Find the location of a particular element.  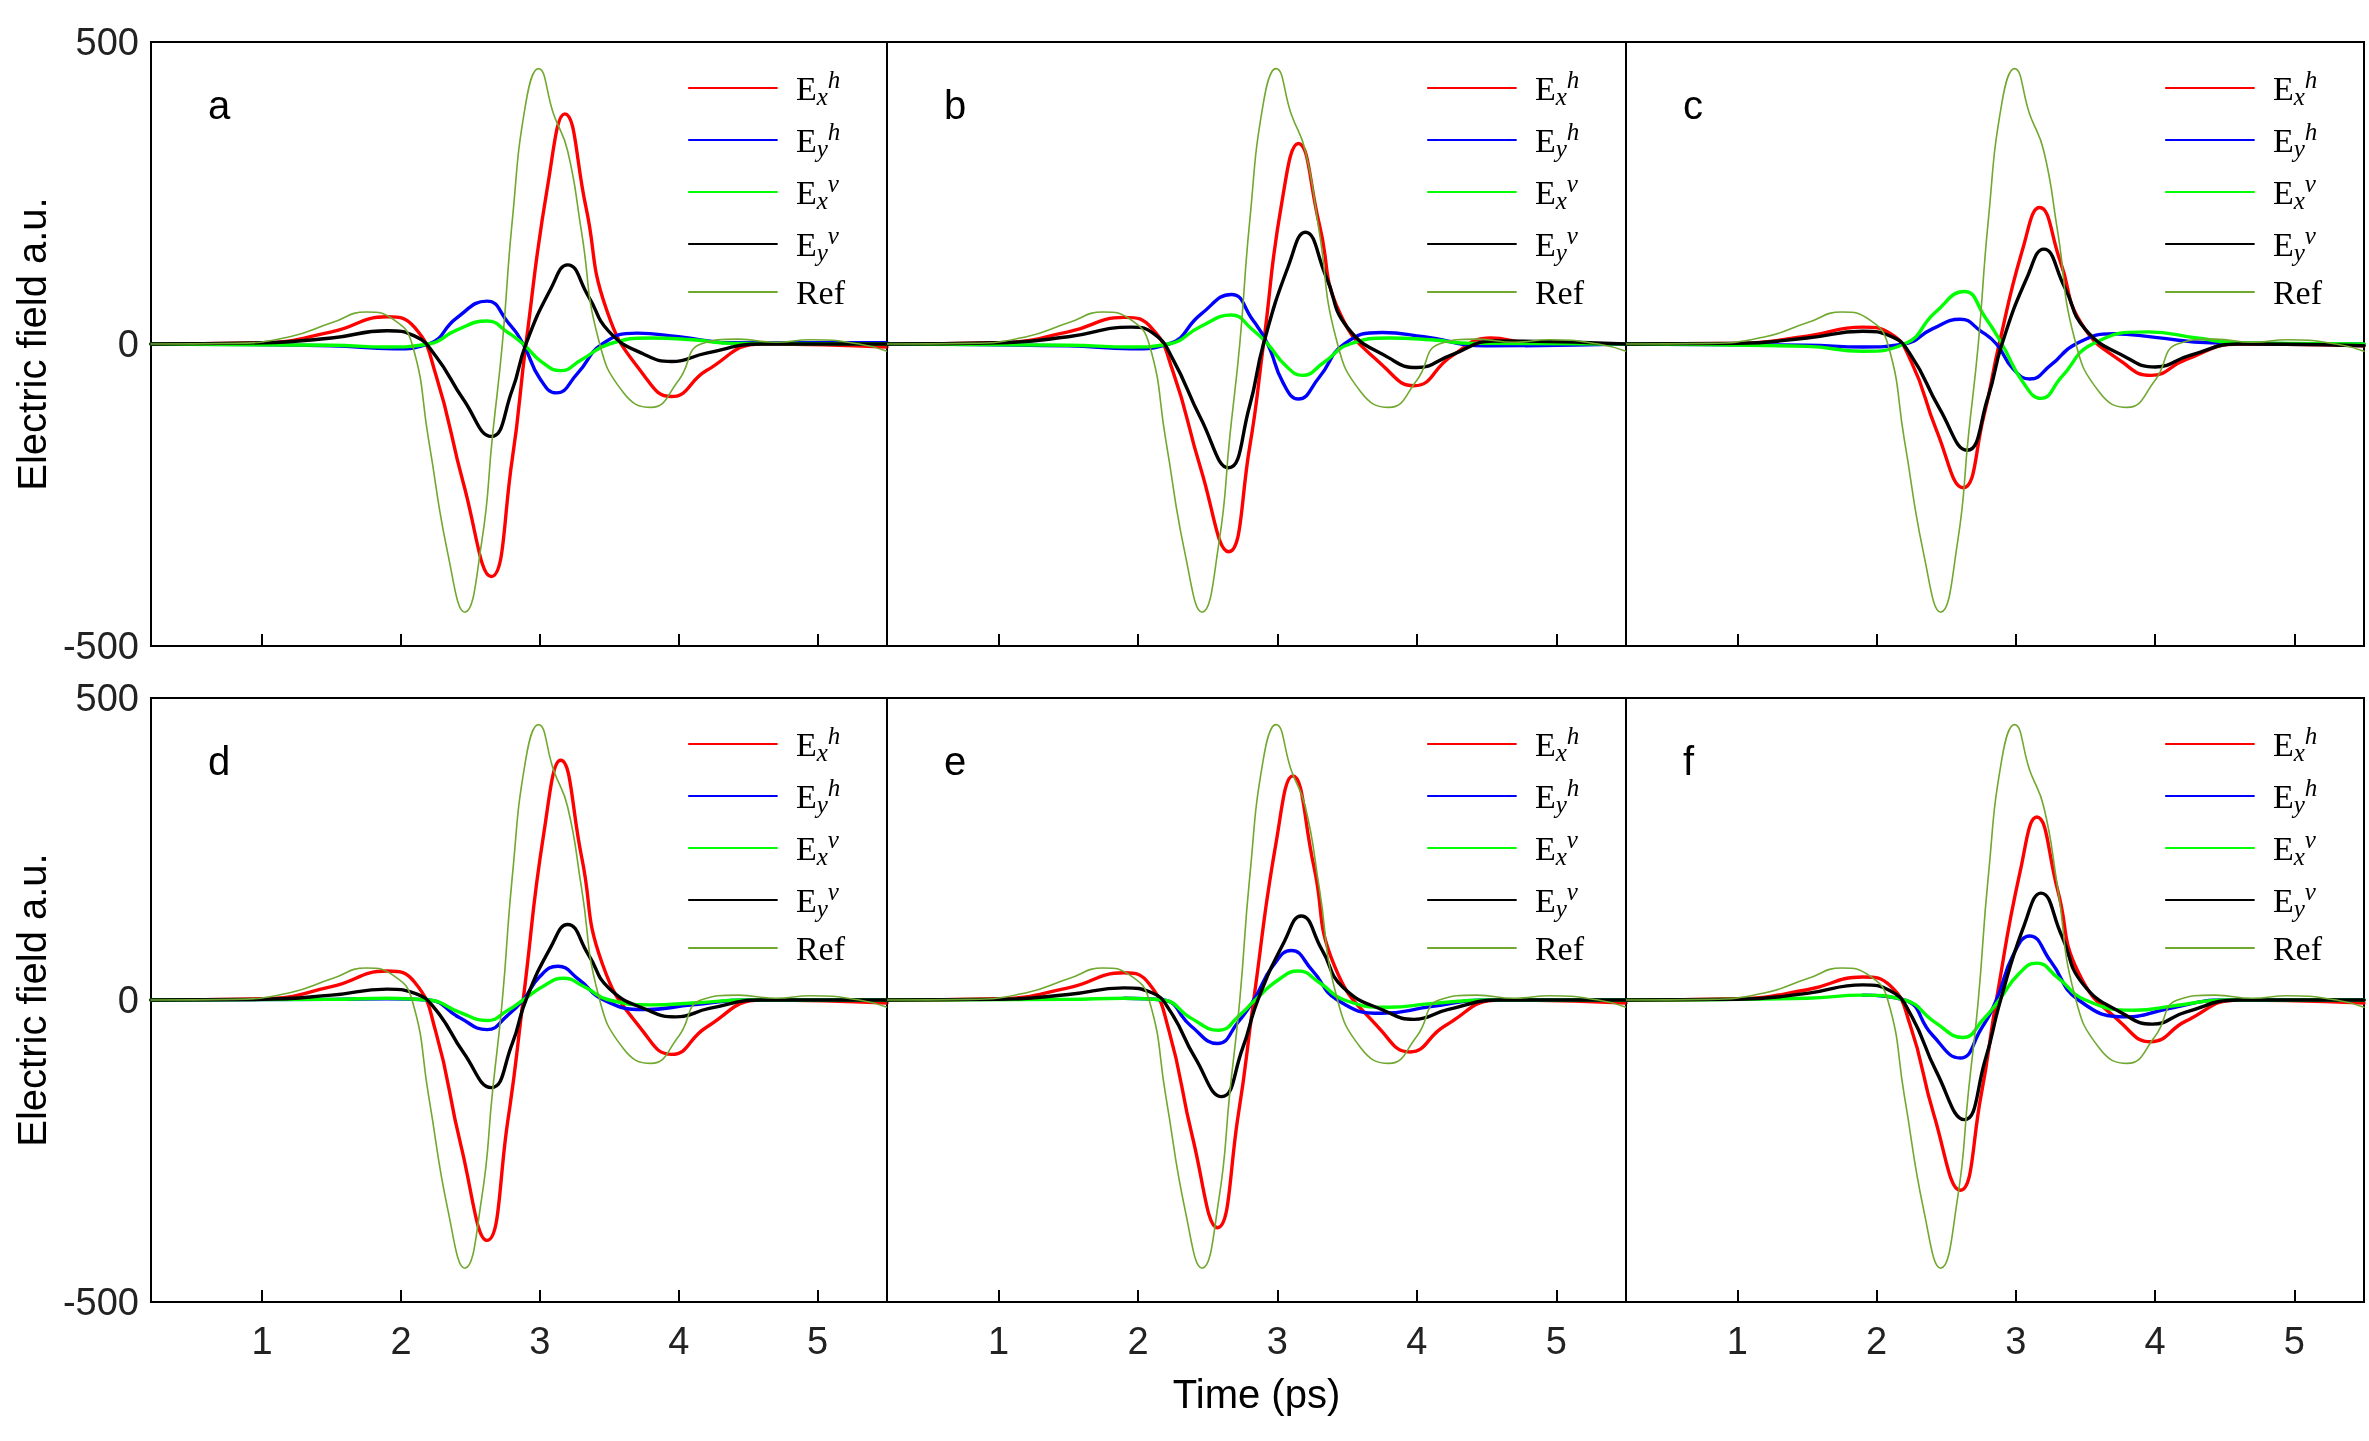

x-axis-title: Time (ps) is located at coordinates (1256, 1394).